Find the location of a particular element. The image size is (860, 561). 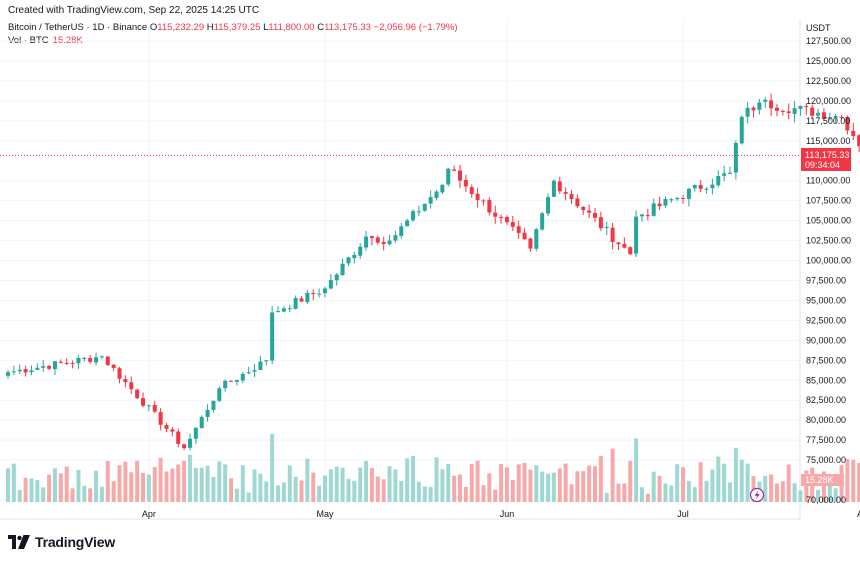

price-tick-label: 97,500.00 is located at coordinates (826, 280).